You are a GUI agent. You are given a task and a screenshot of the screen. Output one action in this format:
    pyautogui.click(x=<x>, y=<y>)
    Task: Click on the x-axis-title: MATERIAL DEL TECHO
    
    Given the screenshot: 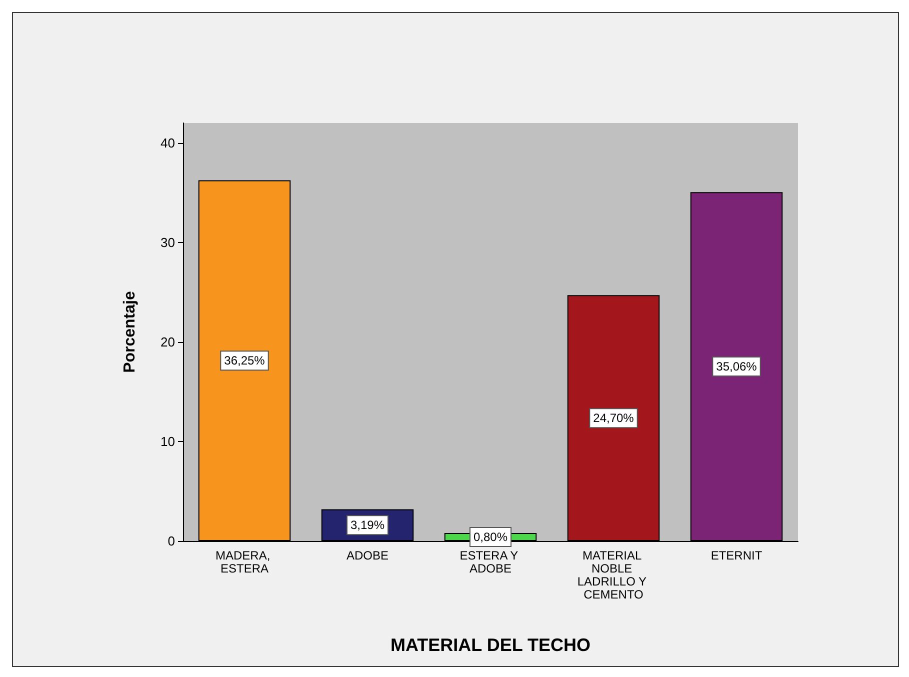 What is the action you would take?
    pyautogui.click(x=490, y=645)
    